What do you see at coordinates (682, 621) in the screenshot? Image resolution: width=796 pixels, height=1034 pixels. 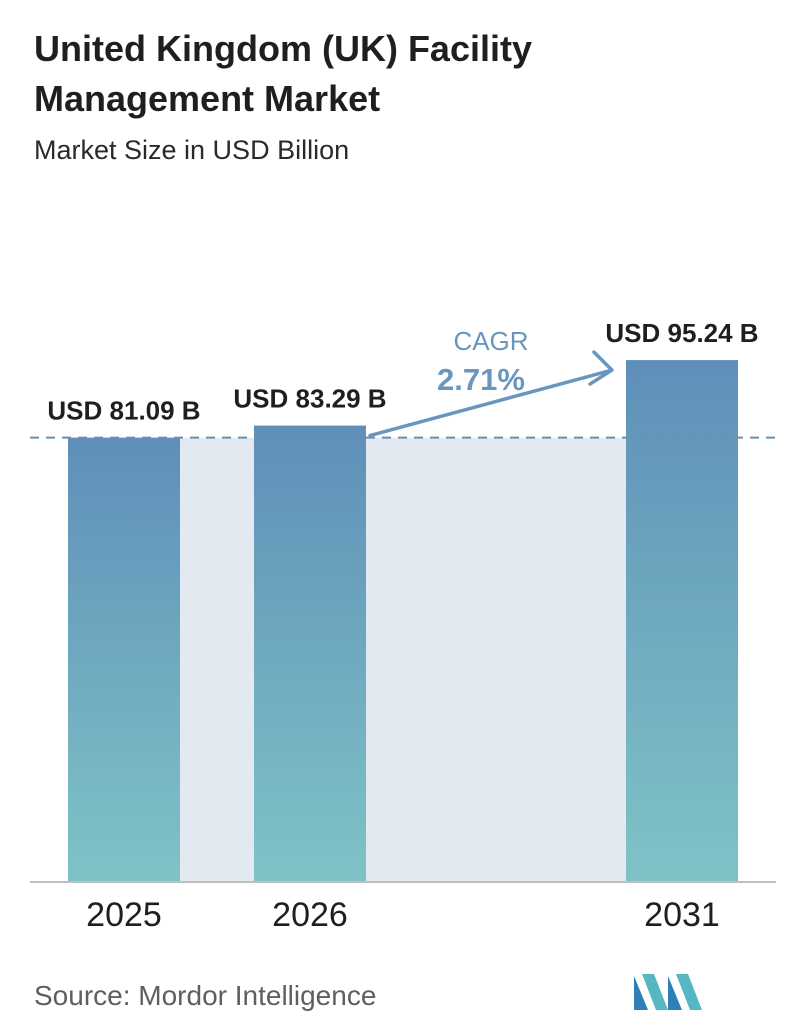 I see `bar-2031` at bounding box center [682, 621].